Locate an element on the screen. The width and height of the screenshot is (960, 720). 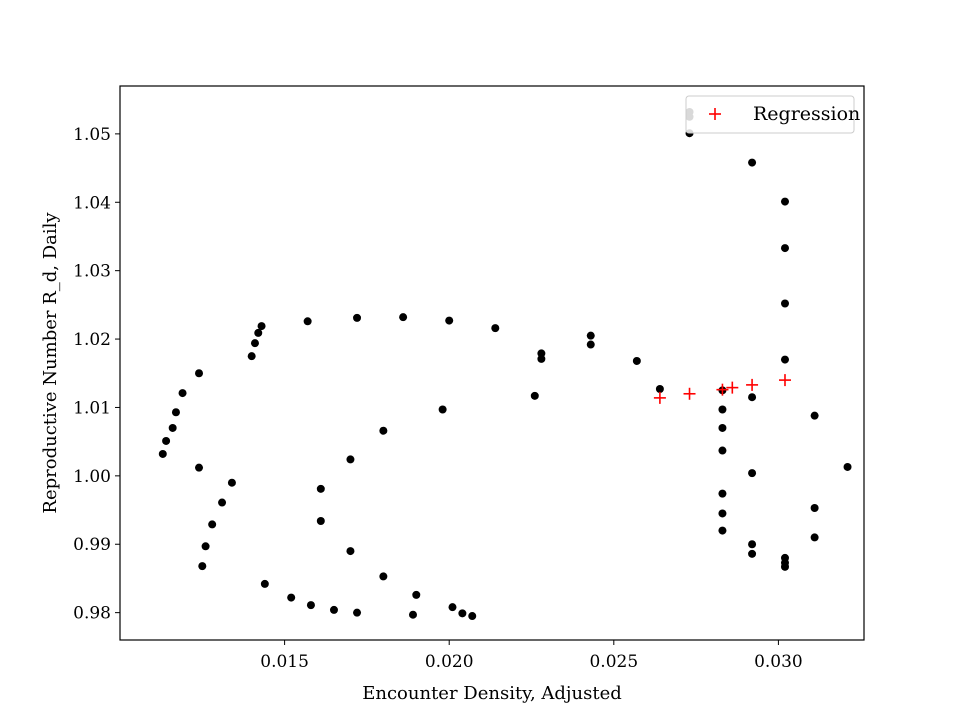
y-tick-label: 0.99 is located at coordinates (92, 545).